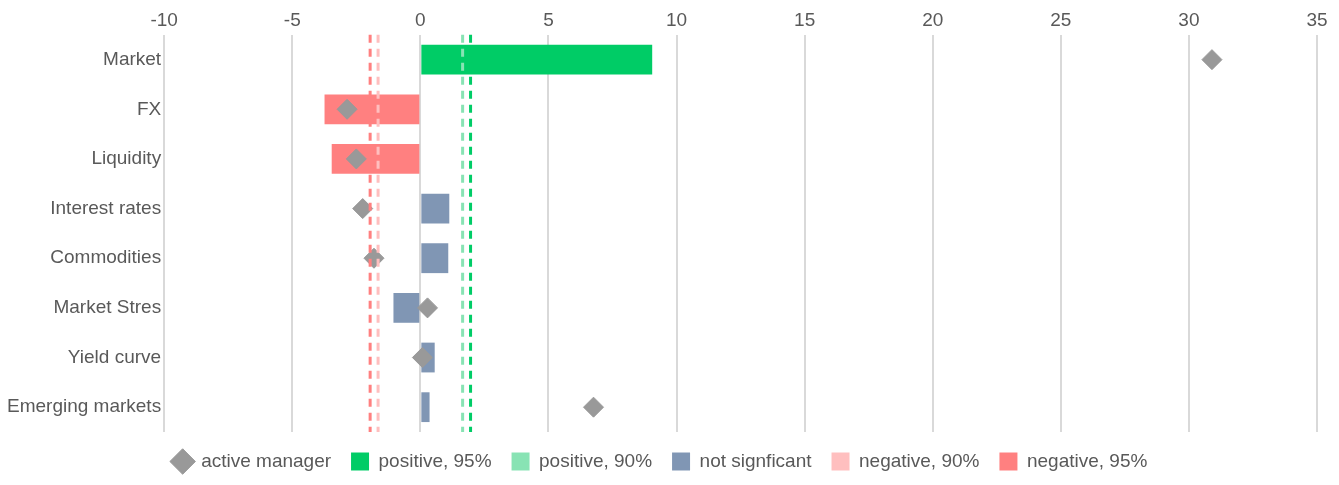 This screenshot has width=1339, height=485. What do you see at coordinates (84, 406) in the screenshot?
I see `y-tick-label: Emerging markets` at bounding box center [84, 406].